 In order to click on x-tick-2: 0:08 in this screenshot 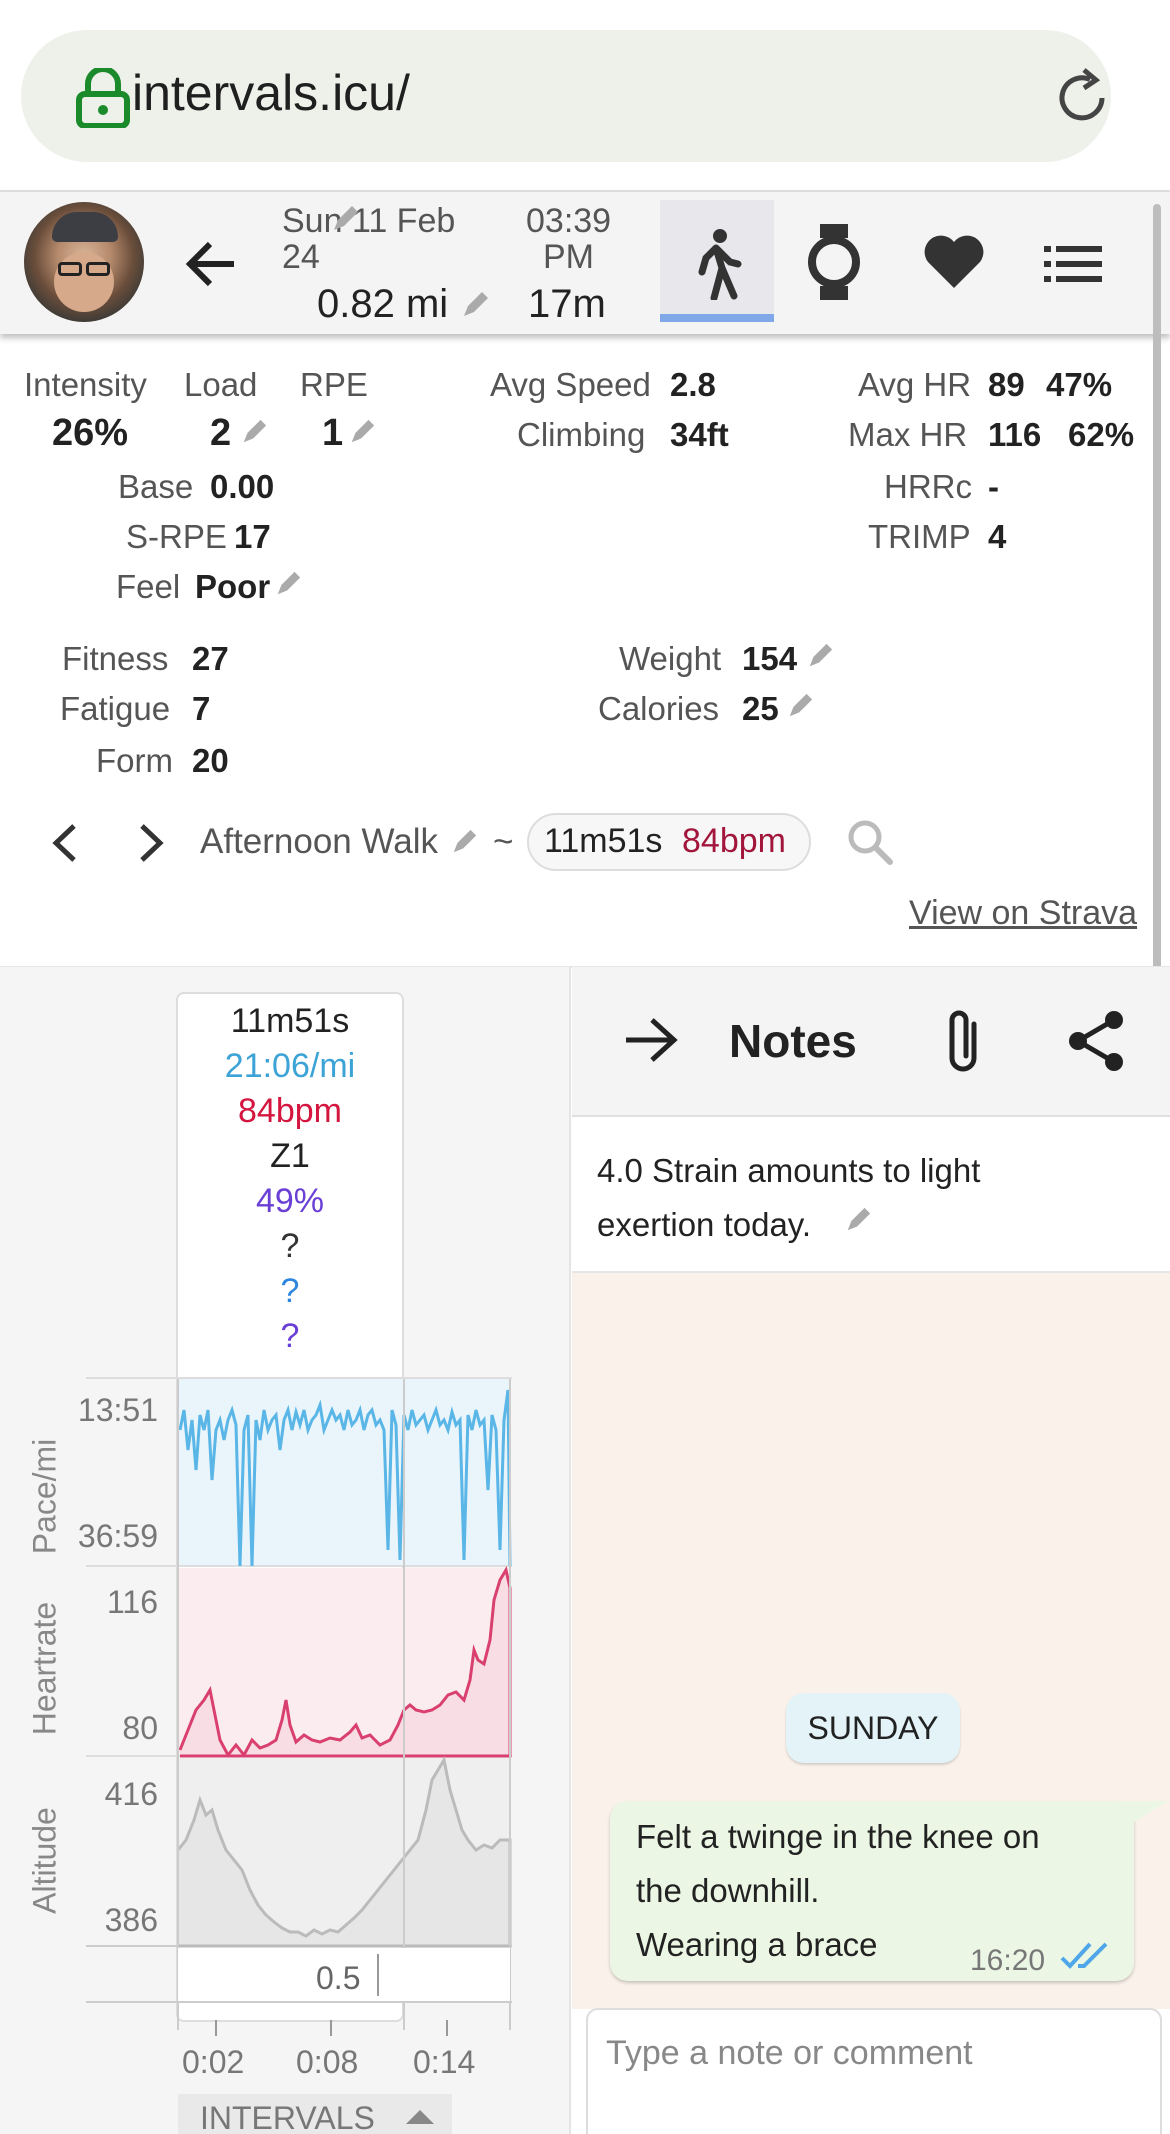, I will do `click(327, 2062)`.